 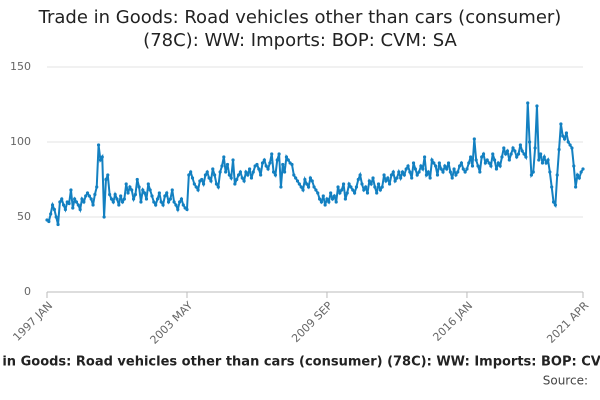 What do you see at coordinates (20, 141) in the screenshot?
I see `y-tick-label: 100` at bounding box center [20, 141].